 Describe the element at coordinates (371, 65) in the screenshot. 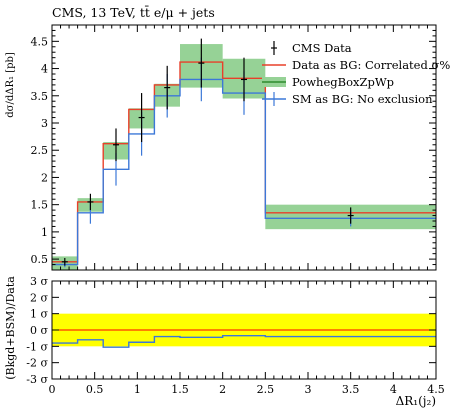

I see `legend-label: Data as BG: Correlated σ%` at that location.